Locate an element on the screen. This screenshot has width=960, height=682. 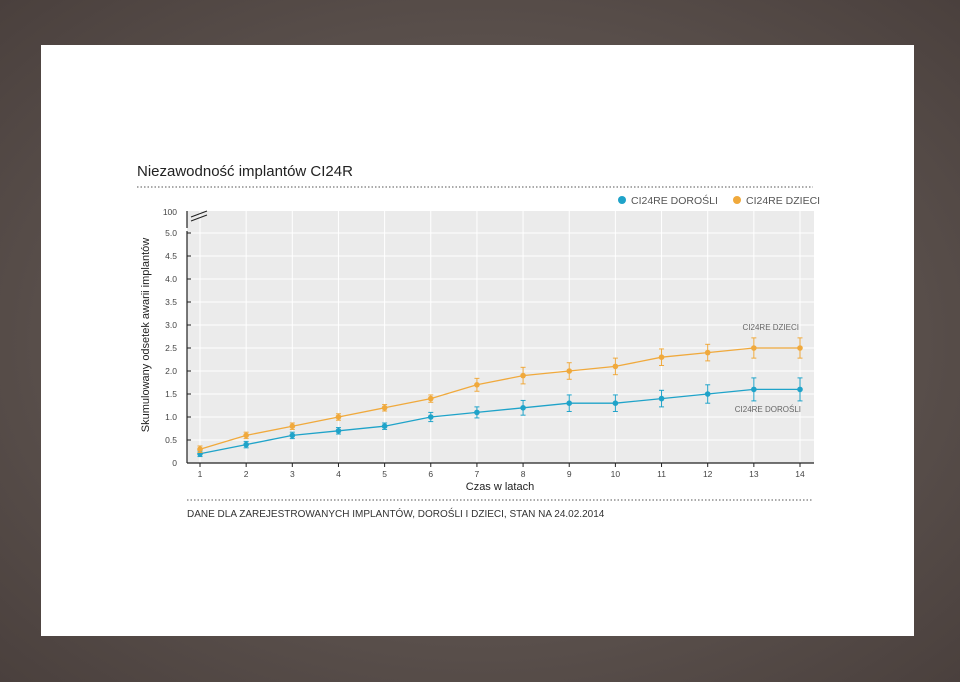
x-tick-label-14: 14 is located at coordinates (800, 474).